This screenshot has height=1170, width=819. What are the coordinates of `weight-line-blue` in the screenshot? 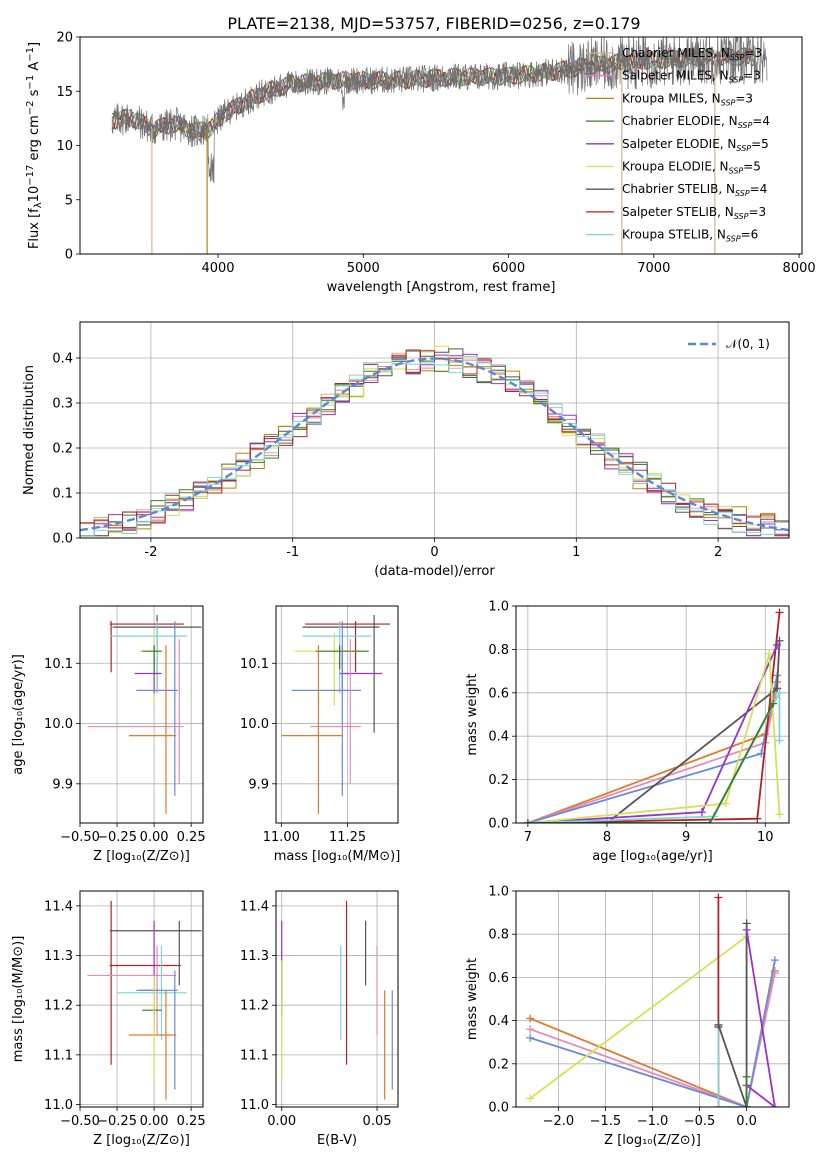 It's located at (652, 1033).